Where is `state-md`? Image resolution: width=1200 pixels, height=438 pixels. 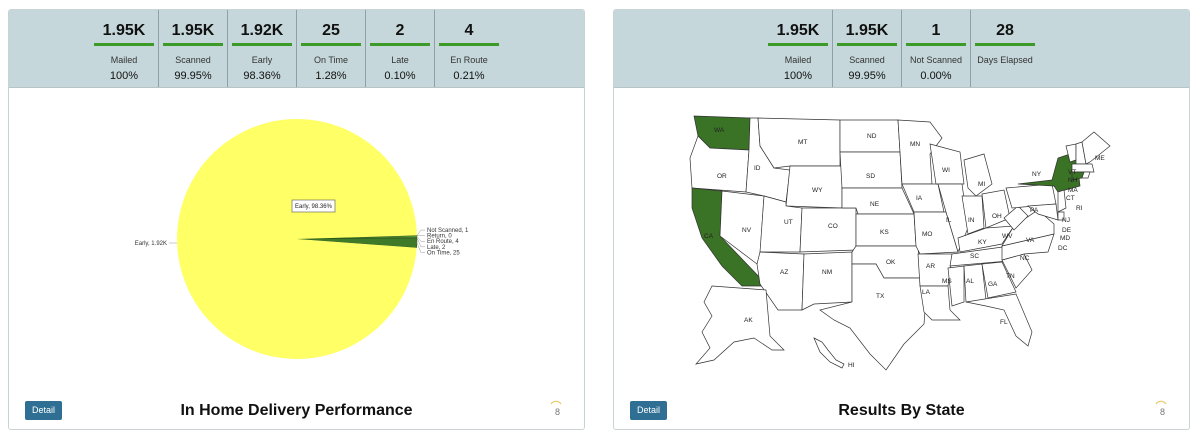
state-md is located at coordinates (1043, 212).